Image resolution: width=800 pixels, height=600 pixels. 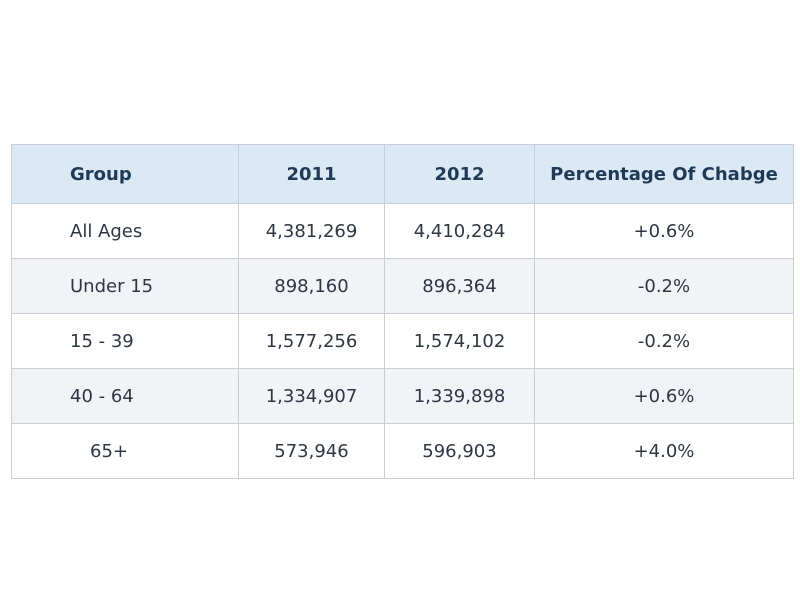 What do you see at coordinates (459, 231) in the screenshot?
I see `cell-2012: 4,410,284` at bounding box center [459, 231].